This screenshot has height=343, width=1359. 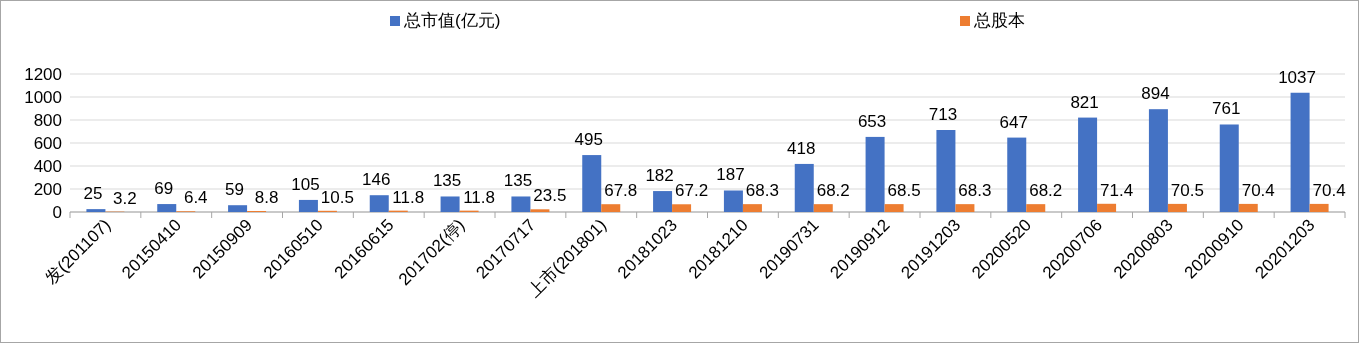 What do you see at coordinates (999, 20) in the screenshot?
I see `legend-label: 总股本` at bounding box center [999, 20].